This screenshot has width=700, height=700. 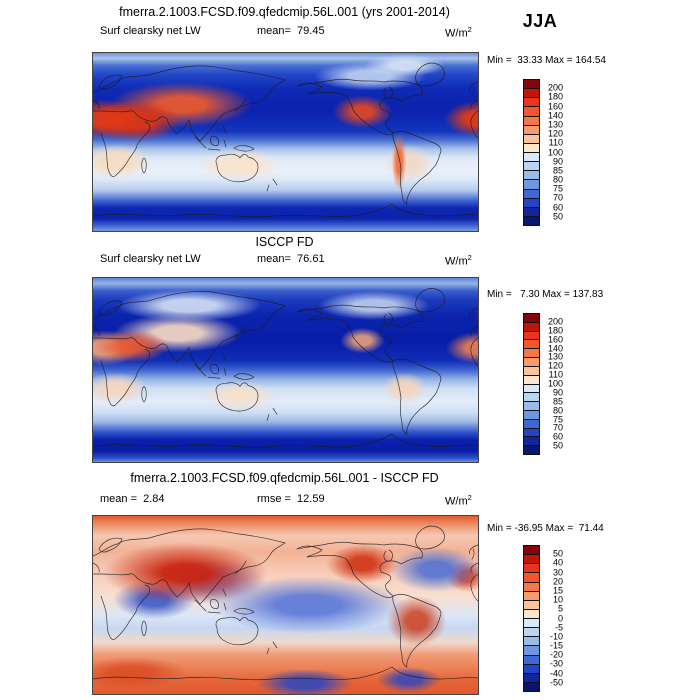 I want to click on colorbar-tick-label: -40, so click(x=556, y=673).